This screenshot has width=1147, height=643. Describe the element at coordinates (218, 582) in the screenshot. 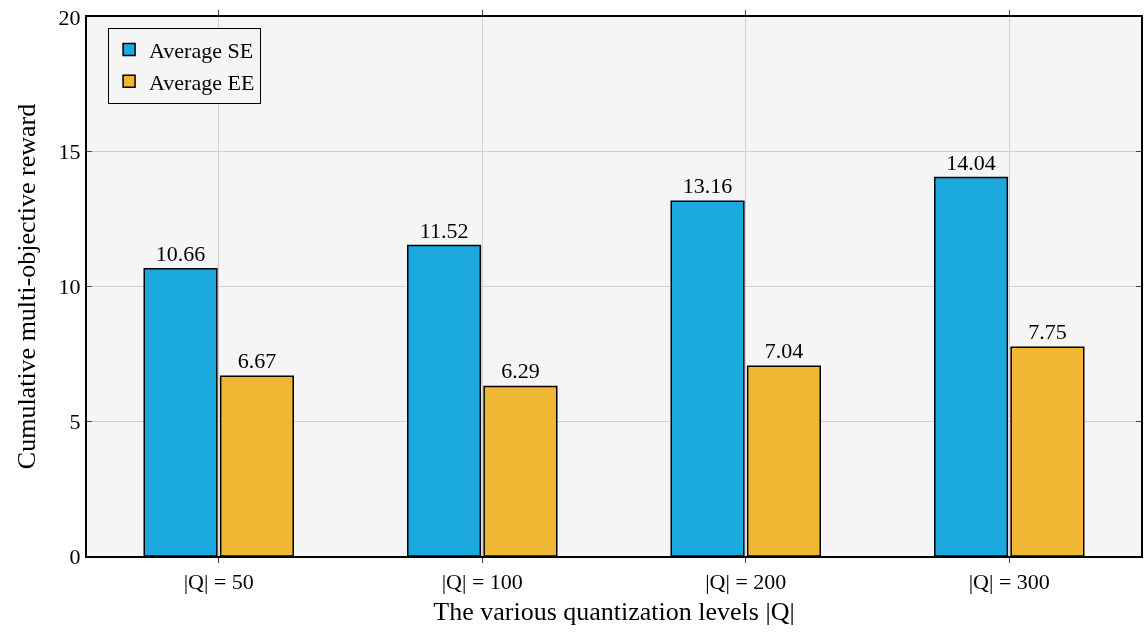

I see `x-tick-label: |Q| = 50` at that location.